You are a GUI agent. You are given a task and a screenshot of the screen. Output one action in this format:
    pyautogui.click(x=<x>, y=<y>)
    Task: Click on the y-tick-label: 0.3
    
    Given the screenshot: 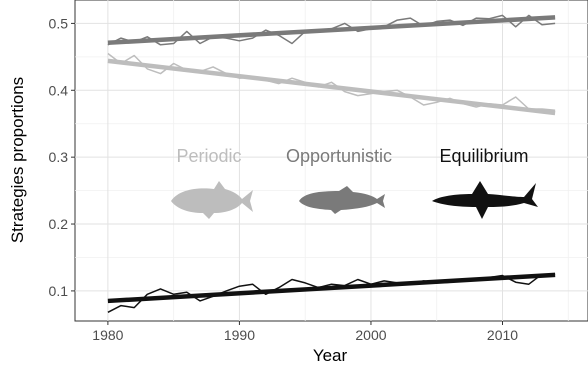 What is the action you would take?
    pyautogui.click(x=59, y=157)
    